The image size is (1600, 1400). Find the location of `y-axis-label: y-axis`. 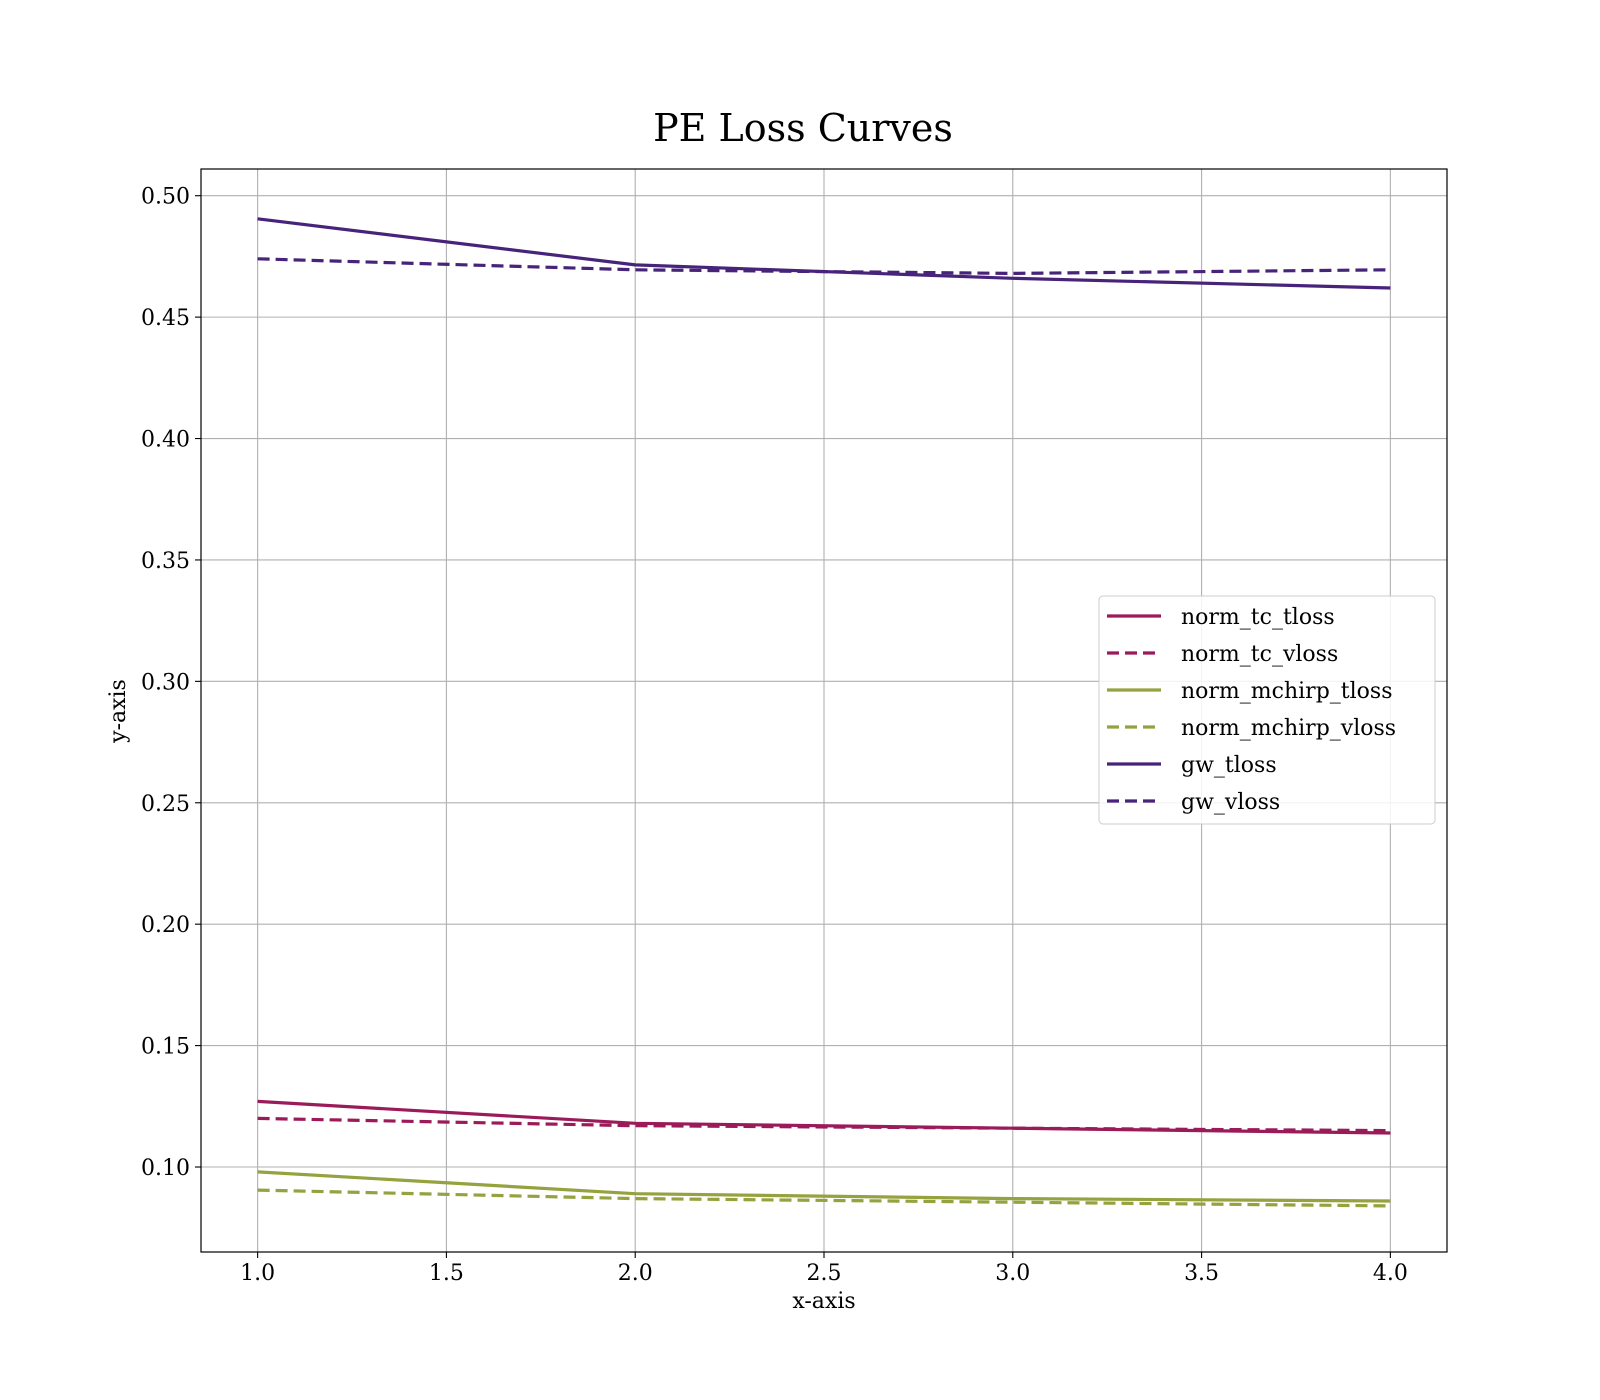

y-axis-label: y-axis is located at coordinates (118, 711).